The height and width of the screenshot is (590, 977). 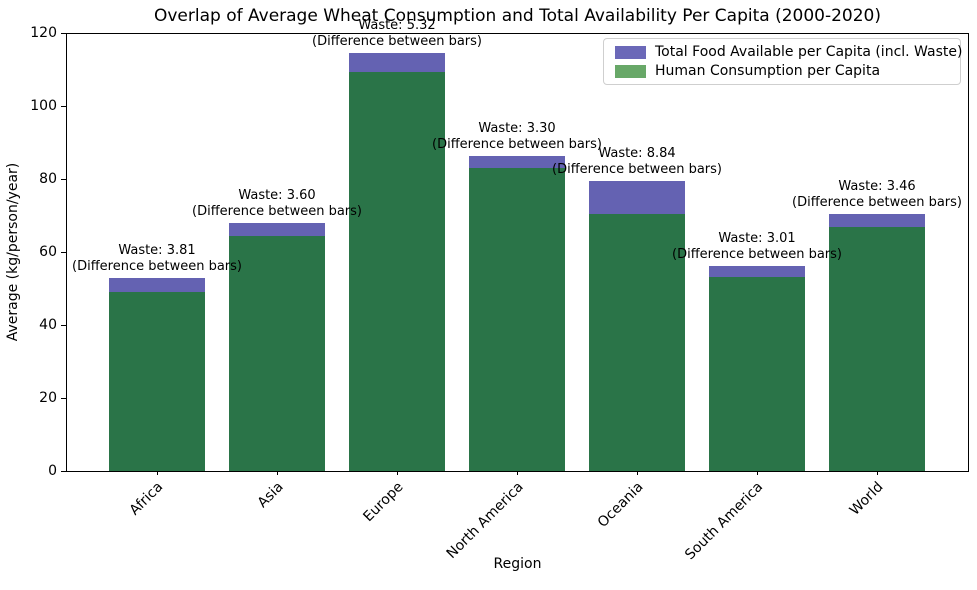 What do you see at coordinates (877, 348) in the screenshot?
I see `bar-human-world` at bounding box center [877, 348].